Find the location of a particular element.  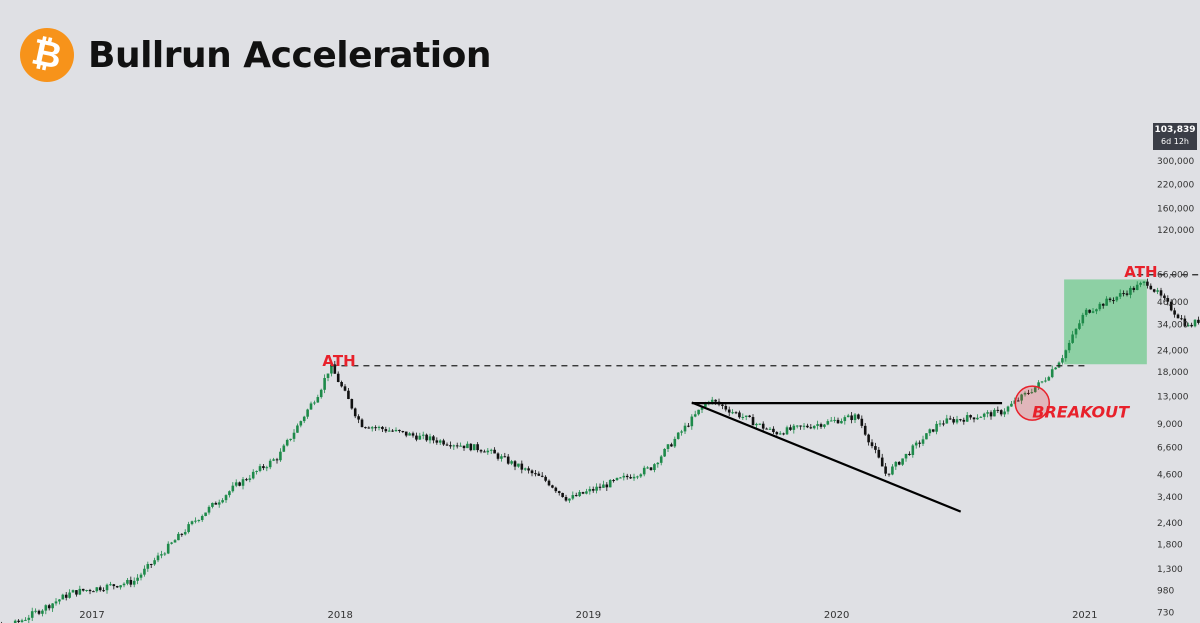

y-tick-label: 300,000 is located at coordinates (1175, 162).